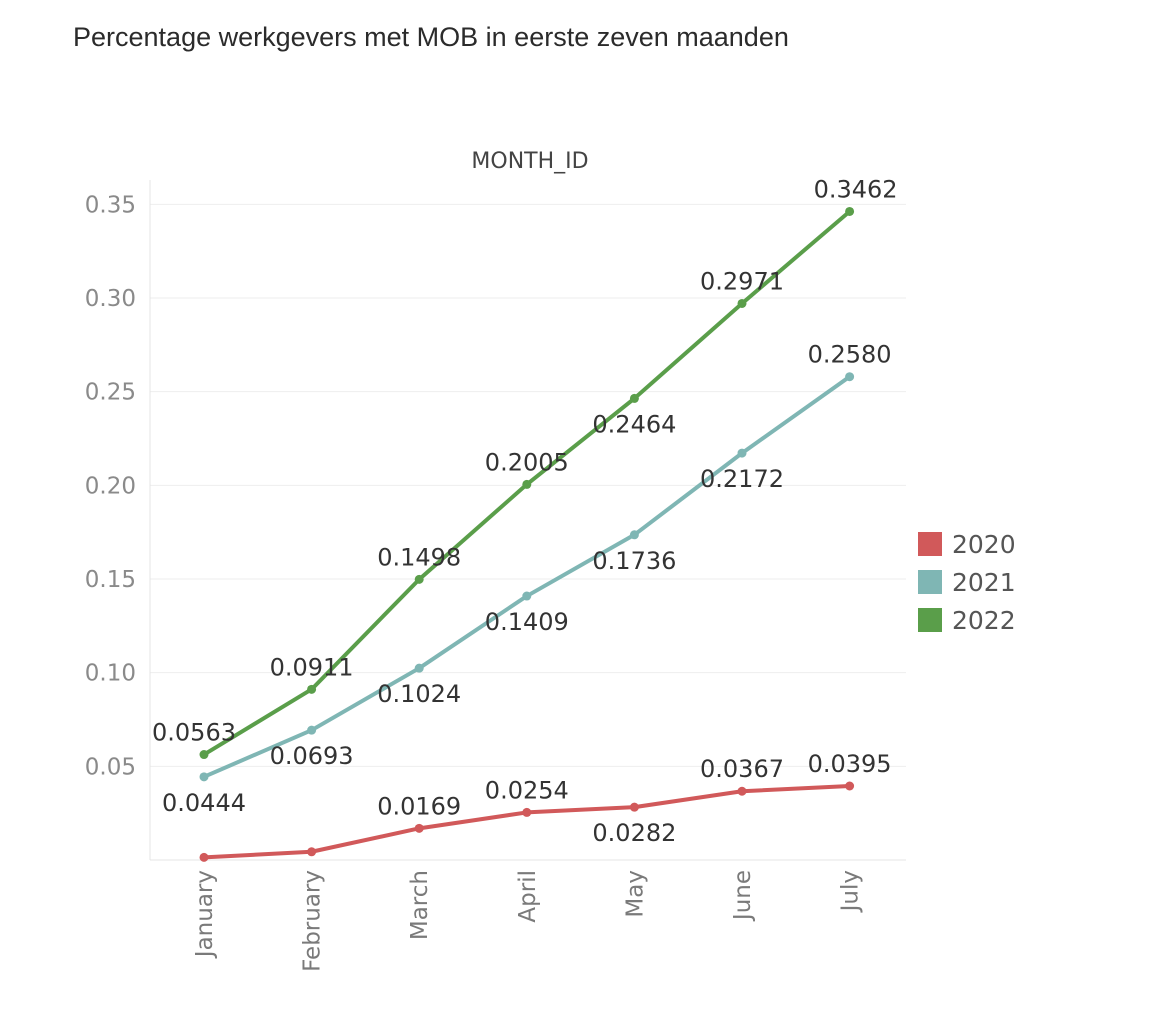 The image size is (1166, 1026). I want to click on data-label-2021: 0.0444, so click(204, 803).